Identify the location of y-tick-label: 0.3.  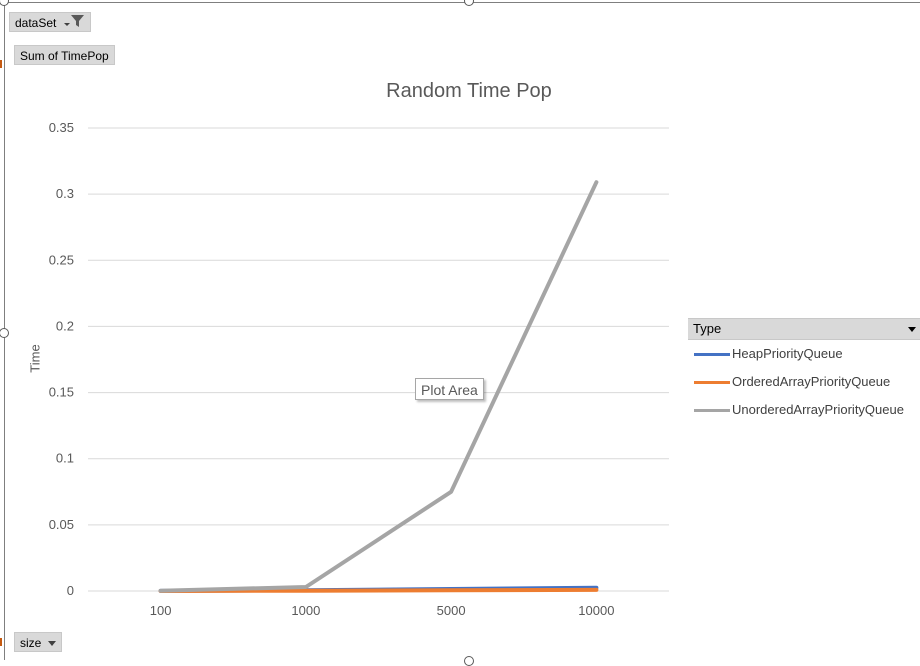
(65, 193).